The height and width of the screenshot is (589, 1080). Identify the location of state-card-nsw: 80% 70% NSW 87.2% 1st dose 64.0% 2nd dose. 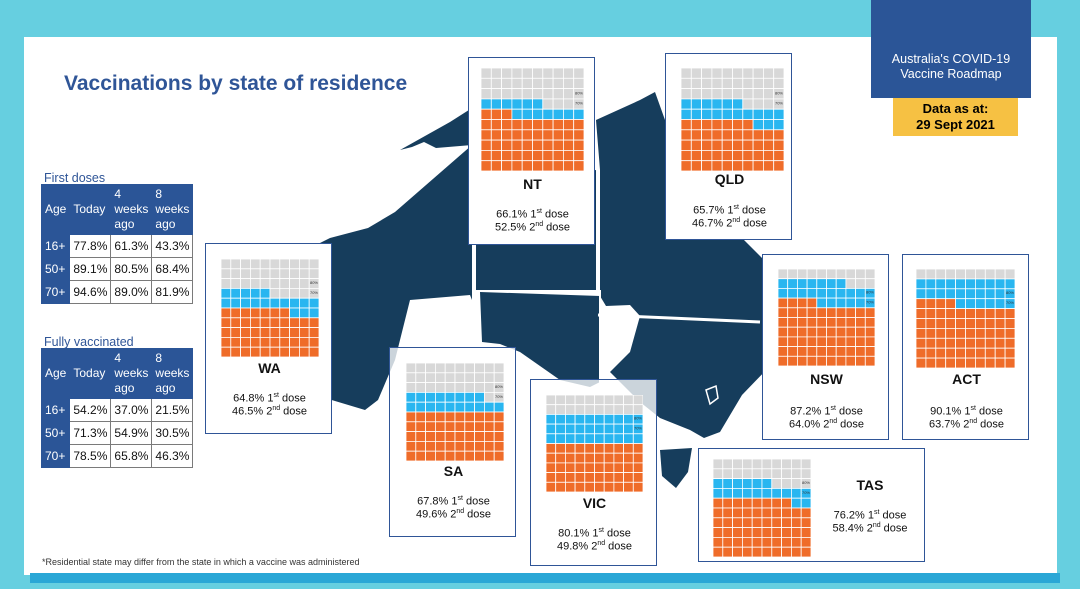
(825, 347).